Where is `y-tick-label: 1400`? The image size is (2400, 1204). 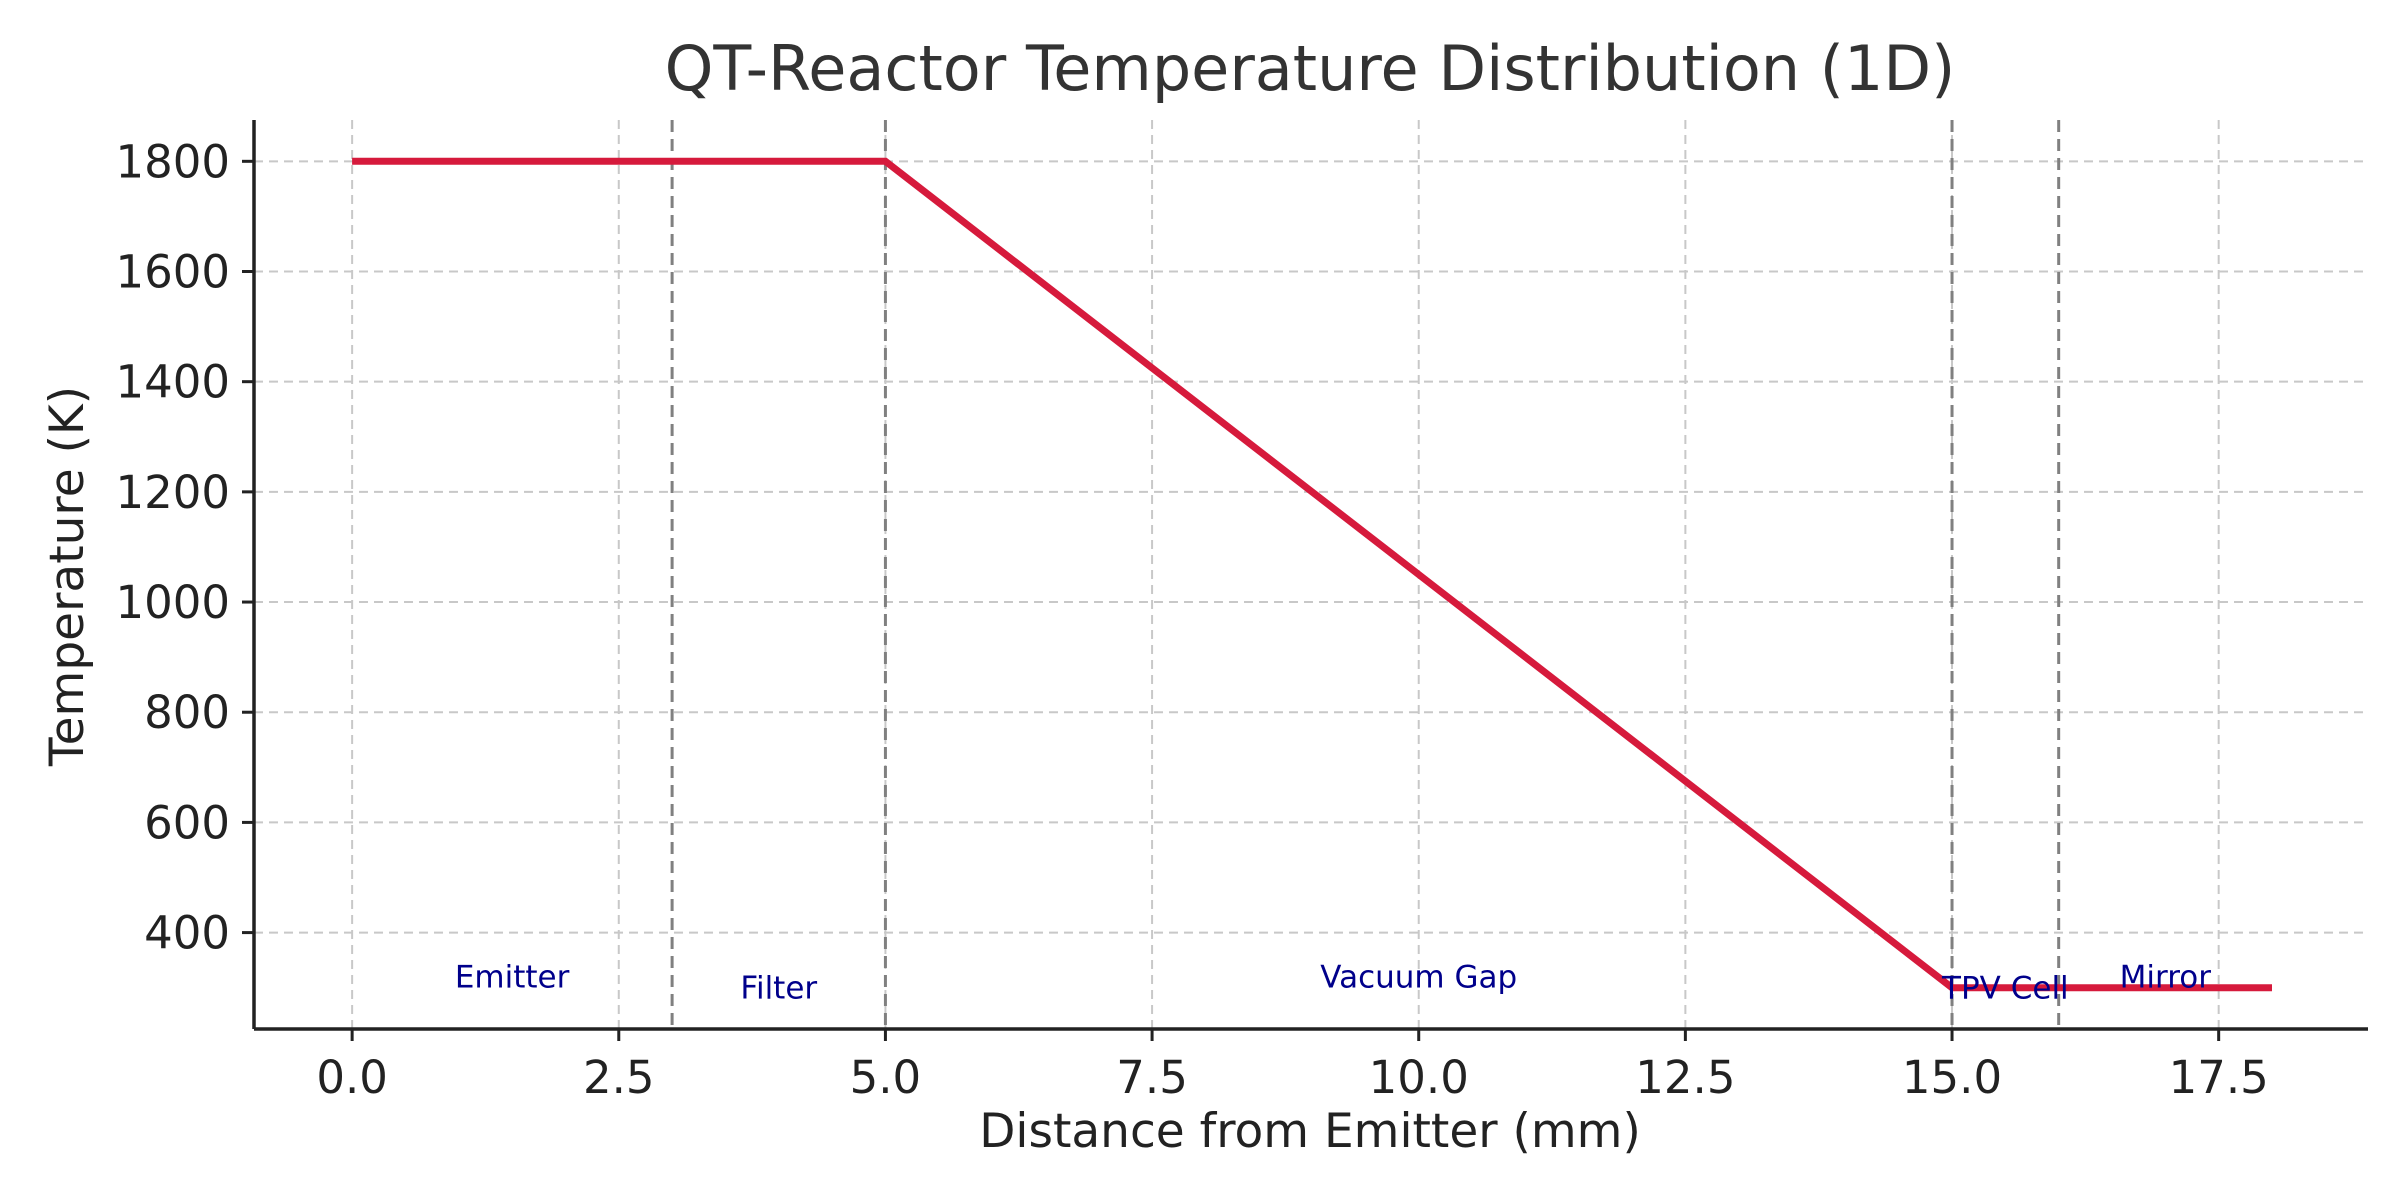 y-tick-label: 1400 is located at coordinates (172, 382).